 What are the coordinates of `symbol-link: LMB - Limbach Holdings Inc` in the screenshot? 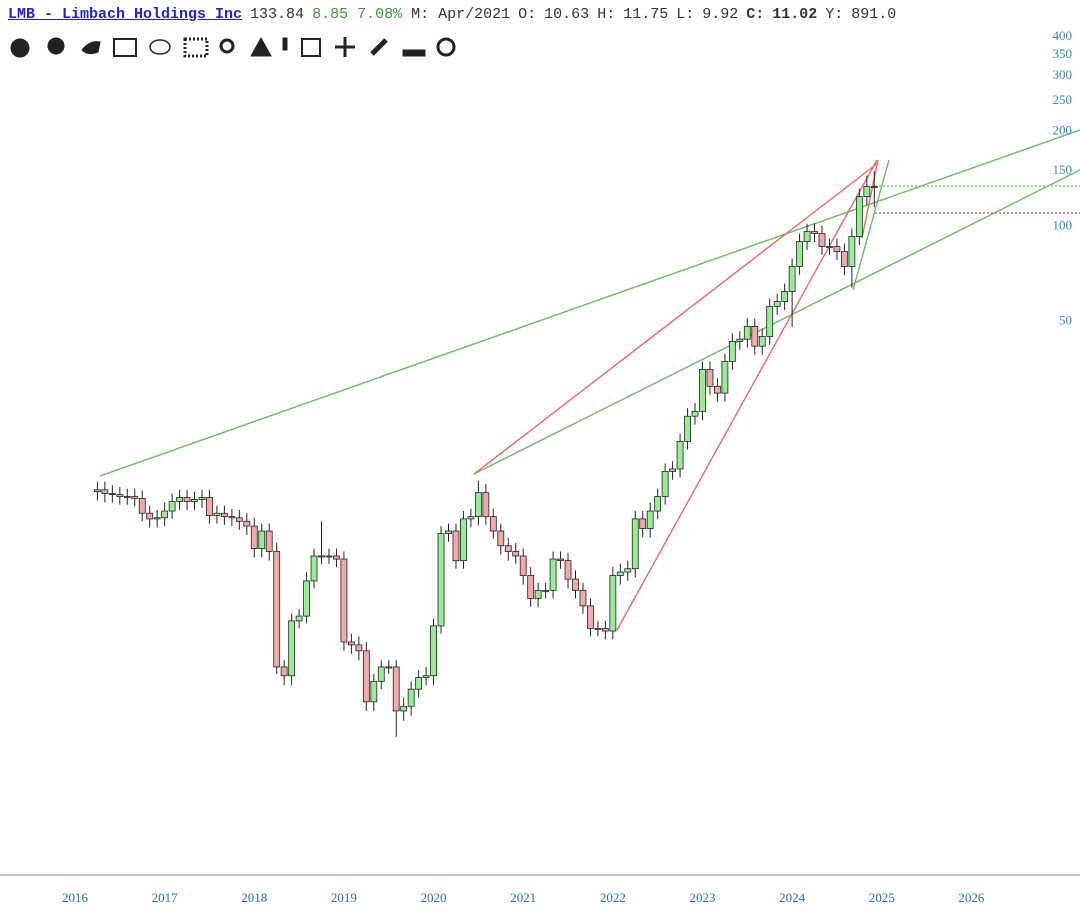 It's located at (125, 14).